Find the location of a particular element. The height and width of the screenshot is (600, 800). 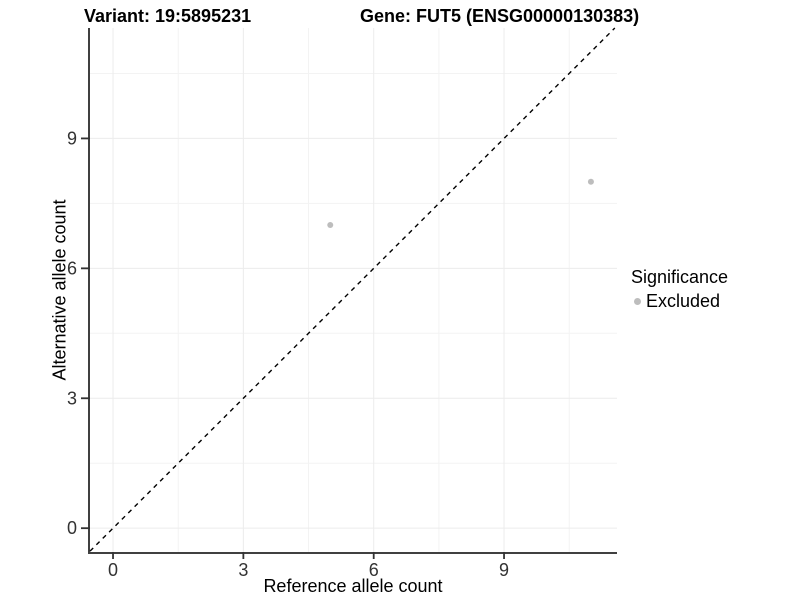

y-tick-label: 0 is located at coordinates (72, 528).